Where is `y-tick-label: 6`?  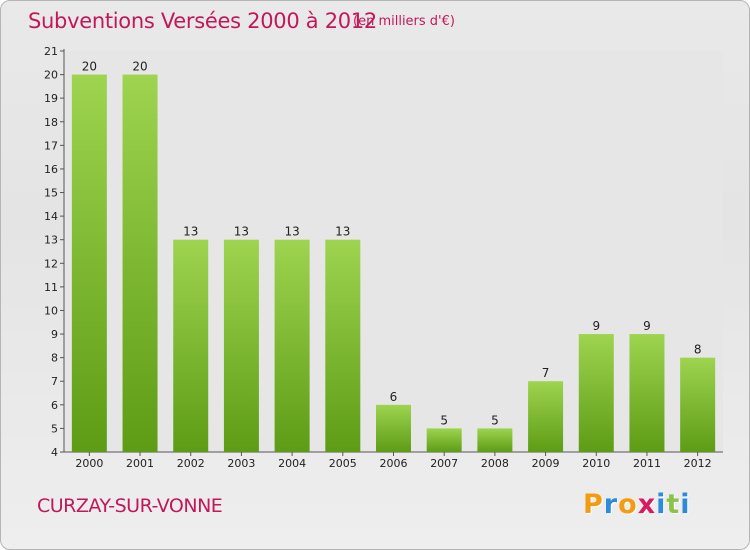 y-tick-label: 6 is located at coordinates (54, 405).